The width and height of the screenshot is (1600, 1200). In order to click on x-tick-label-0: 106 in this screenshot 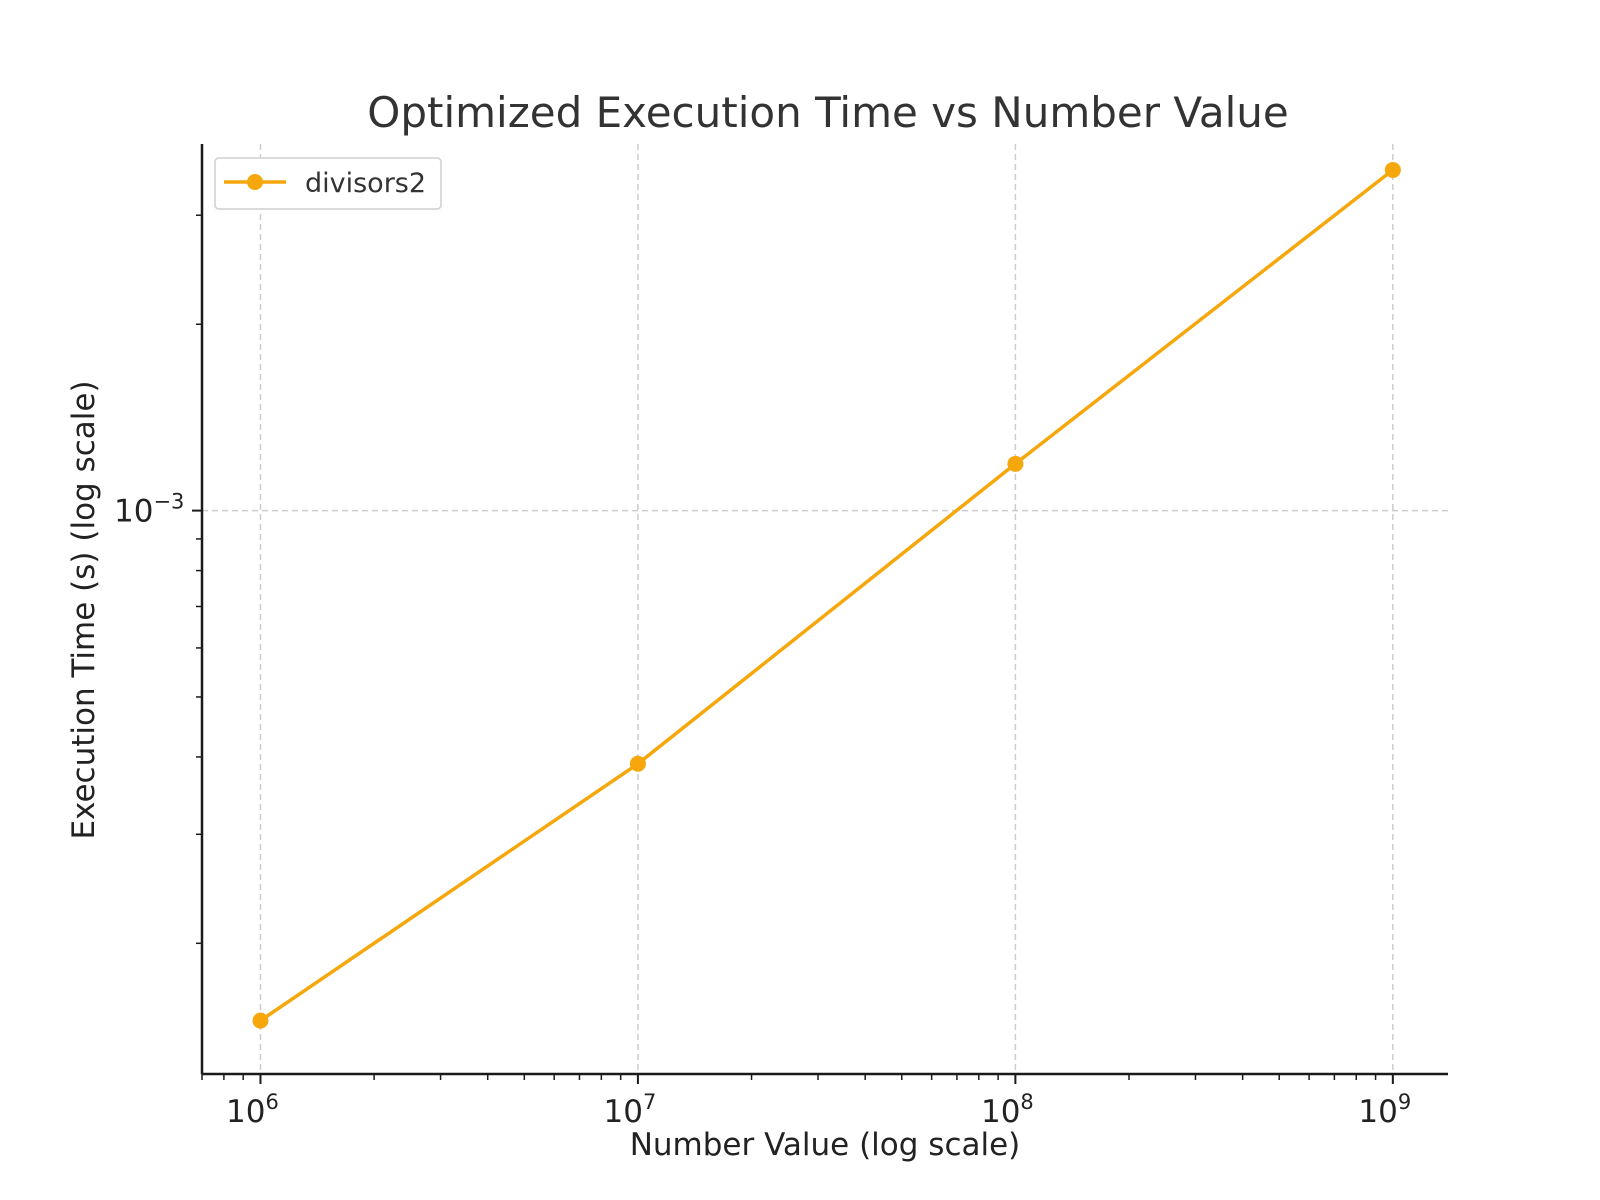, I will do `click(252, 1110)`.